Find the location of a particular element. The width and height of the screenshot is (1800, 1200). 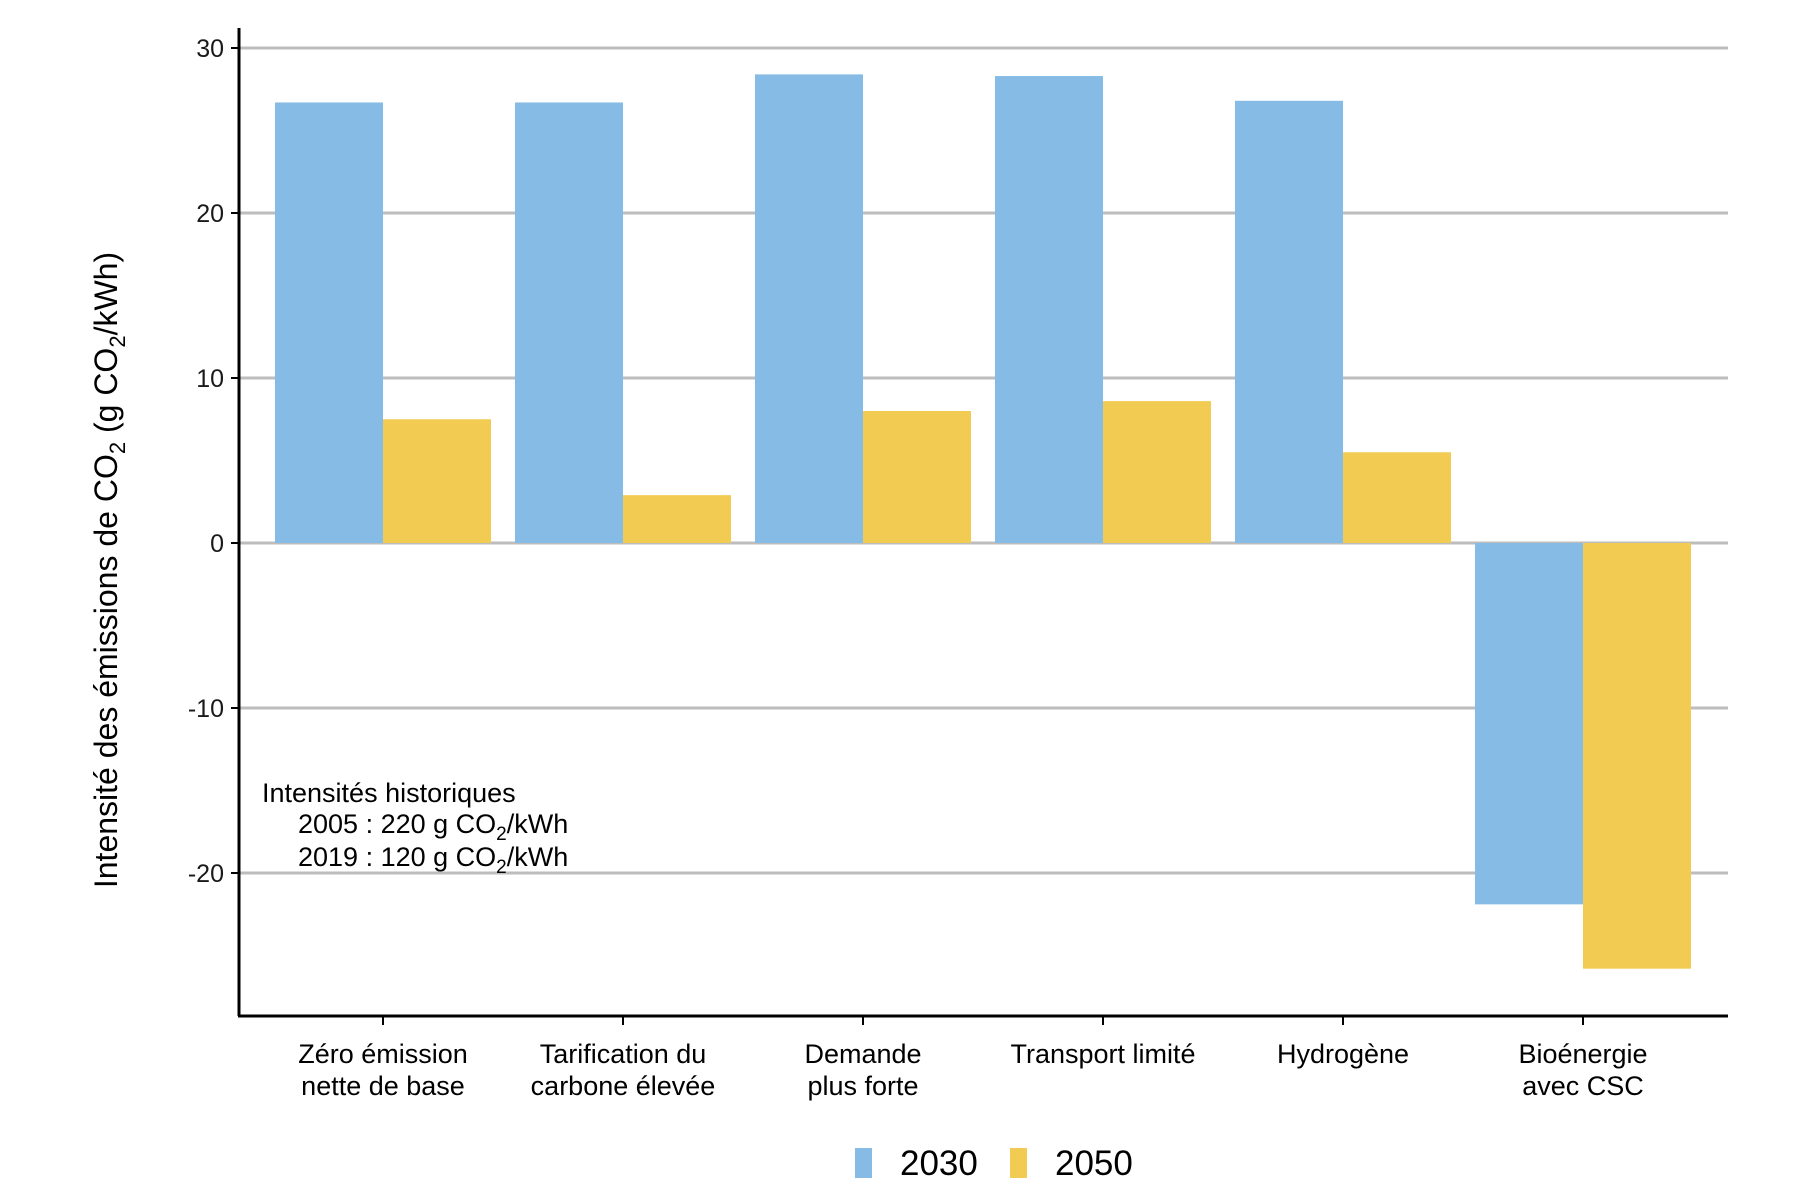

legend-swatch-2050 is located at coordinates (1018, 1163).